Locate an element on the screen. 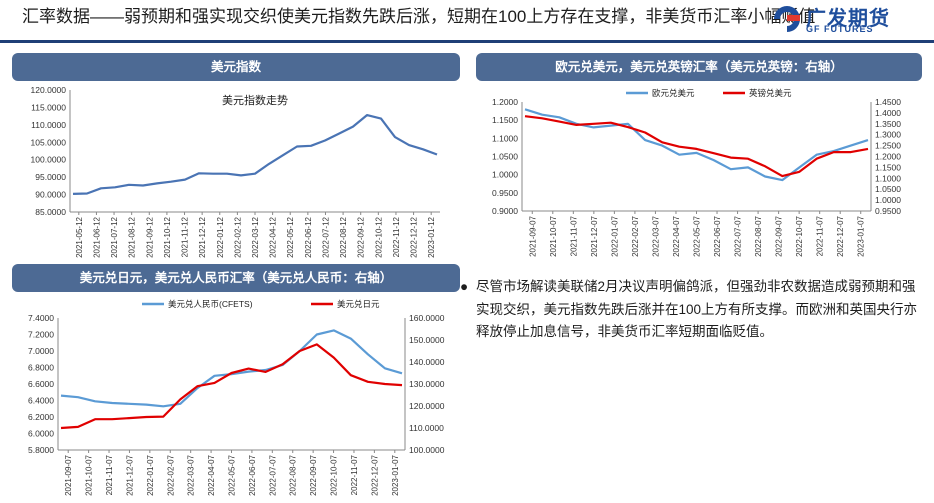 This screenshot has width=934, height=503. logo-text-cn: 广发期货 is located at coordinates (848, 19).